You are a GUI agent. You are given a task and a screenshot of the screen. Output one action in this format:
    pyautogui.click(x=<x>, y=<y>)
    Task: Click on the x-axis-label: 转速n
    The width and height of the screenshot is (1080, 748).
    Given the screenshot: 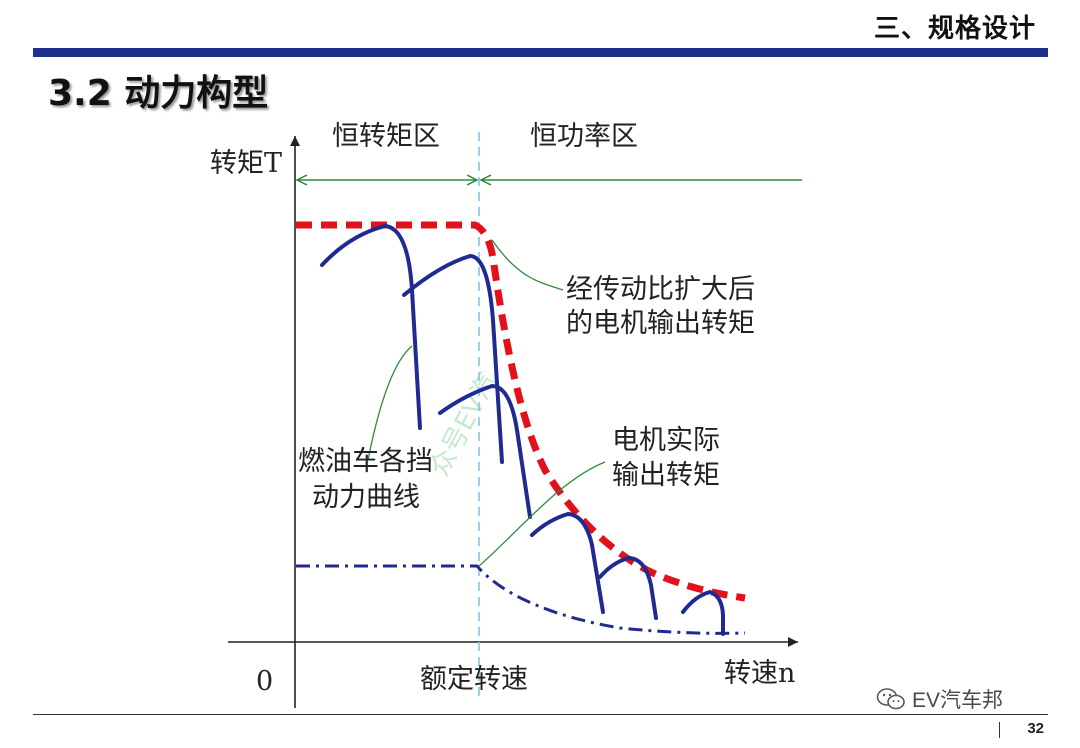 What is the action you would take?
    pyautogui.click(x=759, y=673)
    